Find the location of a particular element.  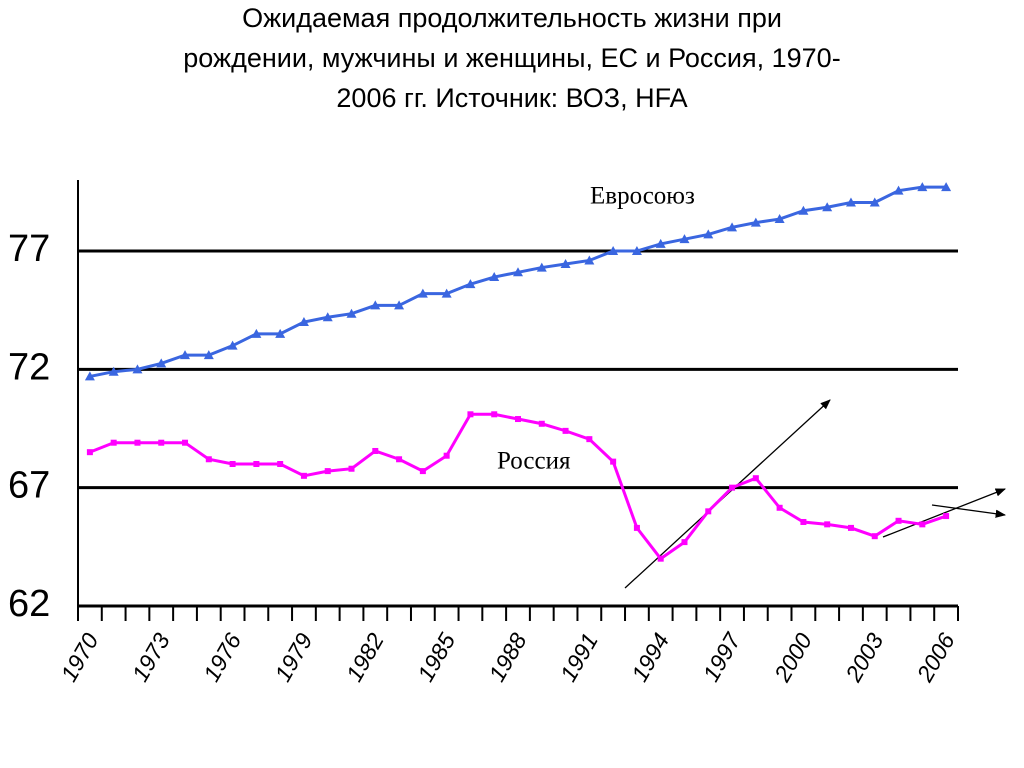

chart-title: 2006 гг. Источник: ВОЗ, HFA is located at coordinates (511, 98).